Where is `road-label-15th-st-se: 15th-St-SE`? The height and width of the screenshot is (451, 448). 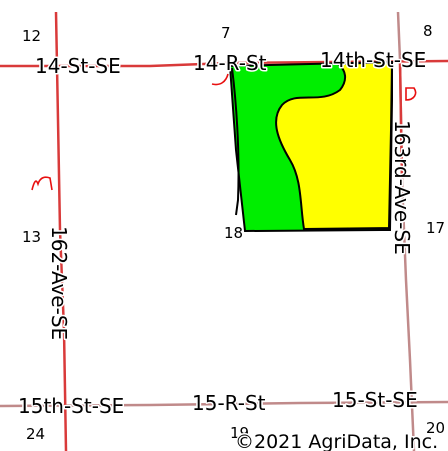 road-label-15th-st-se: 15th-St-SE is located at coordinates (71, 406).